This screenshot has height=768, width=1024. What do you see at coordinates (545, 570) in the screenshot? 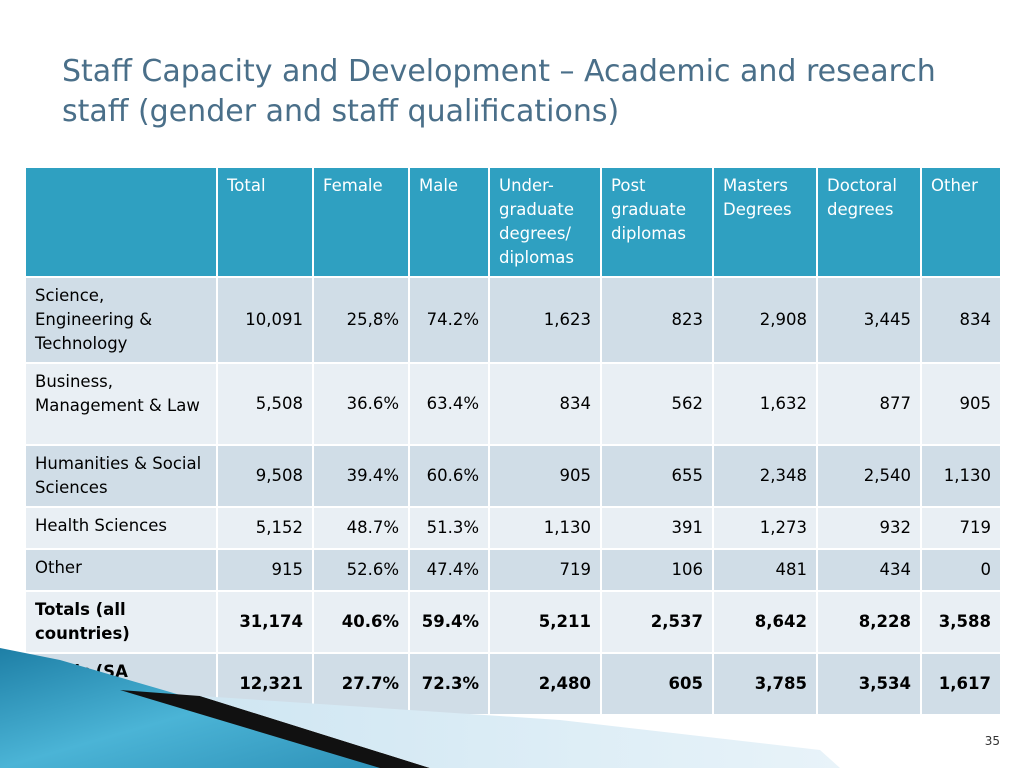
I see `cell-undergraduate: 719` at bounding box center [545, 570].